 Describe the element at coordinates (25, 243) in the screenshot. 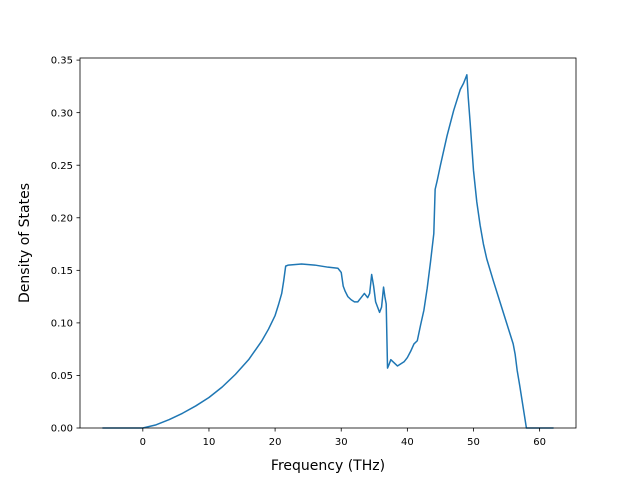

I see `y-axis-label: Density of States` at that location.